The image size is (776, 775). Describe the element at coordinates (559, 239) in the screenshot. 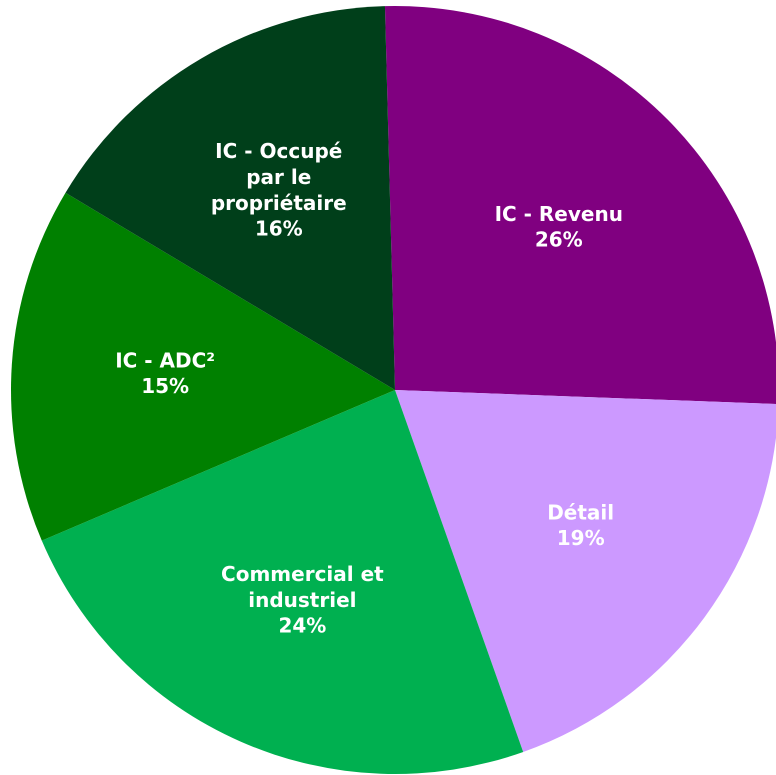

I see `slice-value-label: 26%` at that location.